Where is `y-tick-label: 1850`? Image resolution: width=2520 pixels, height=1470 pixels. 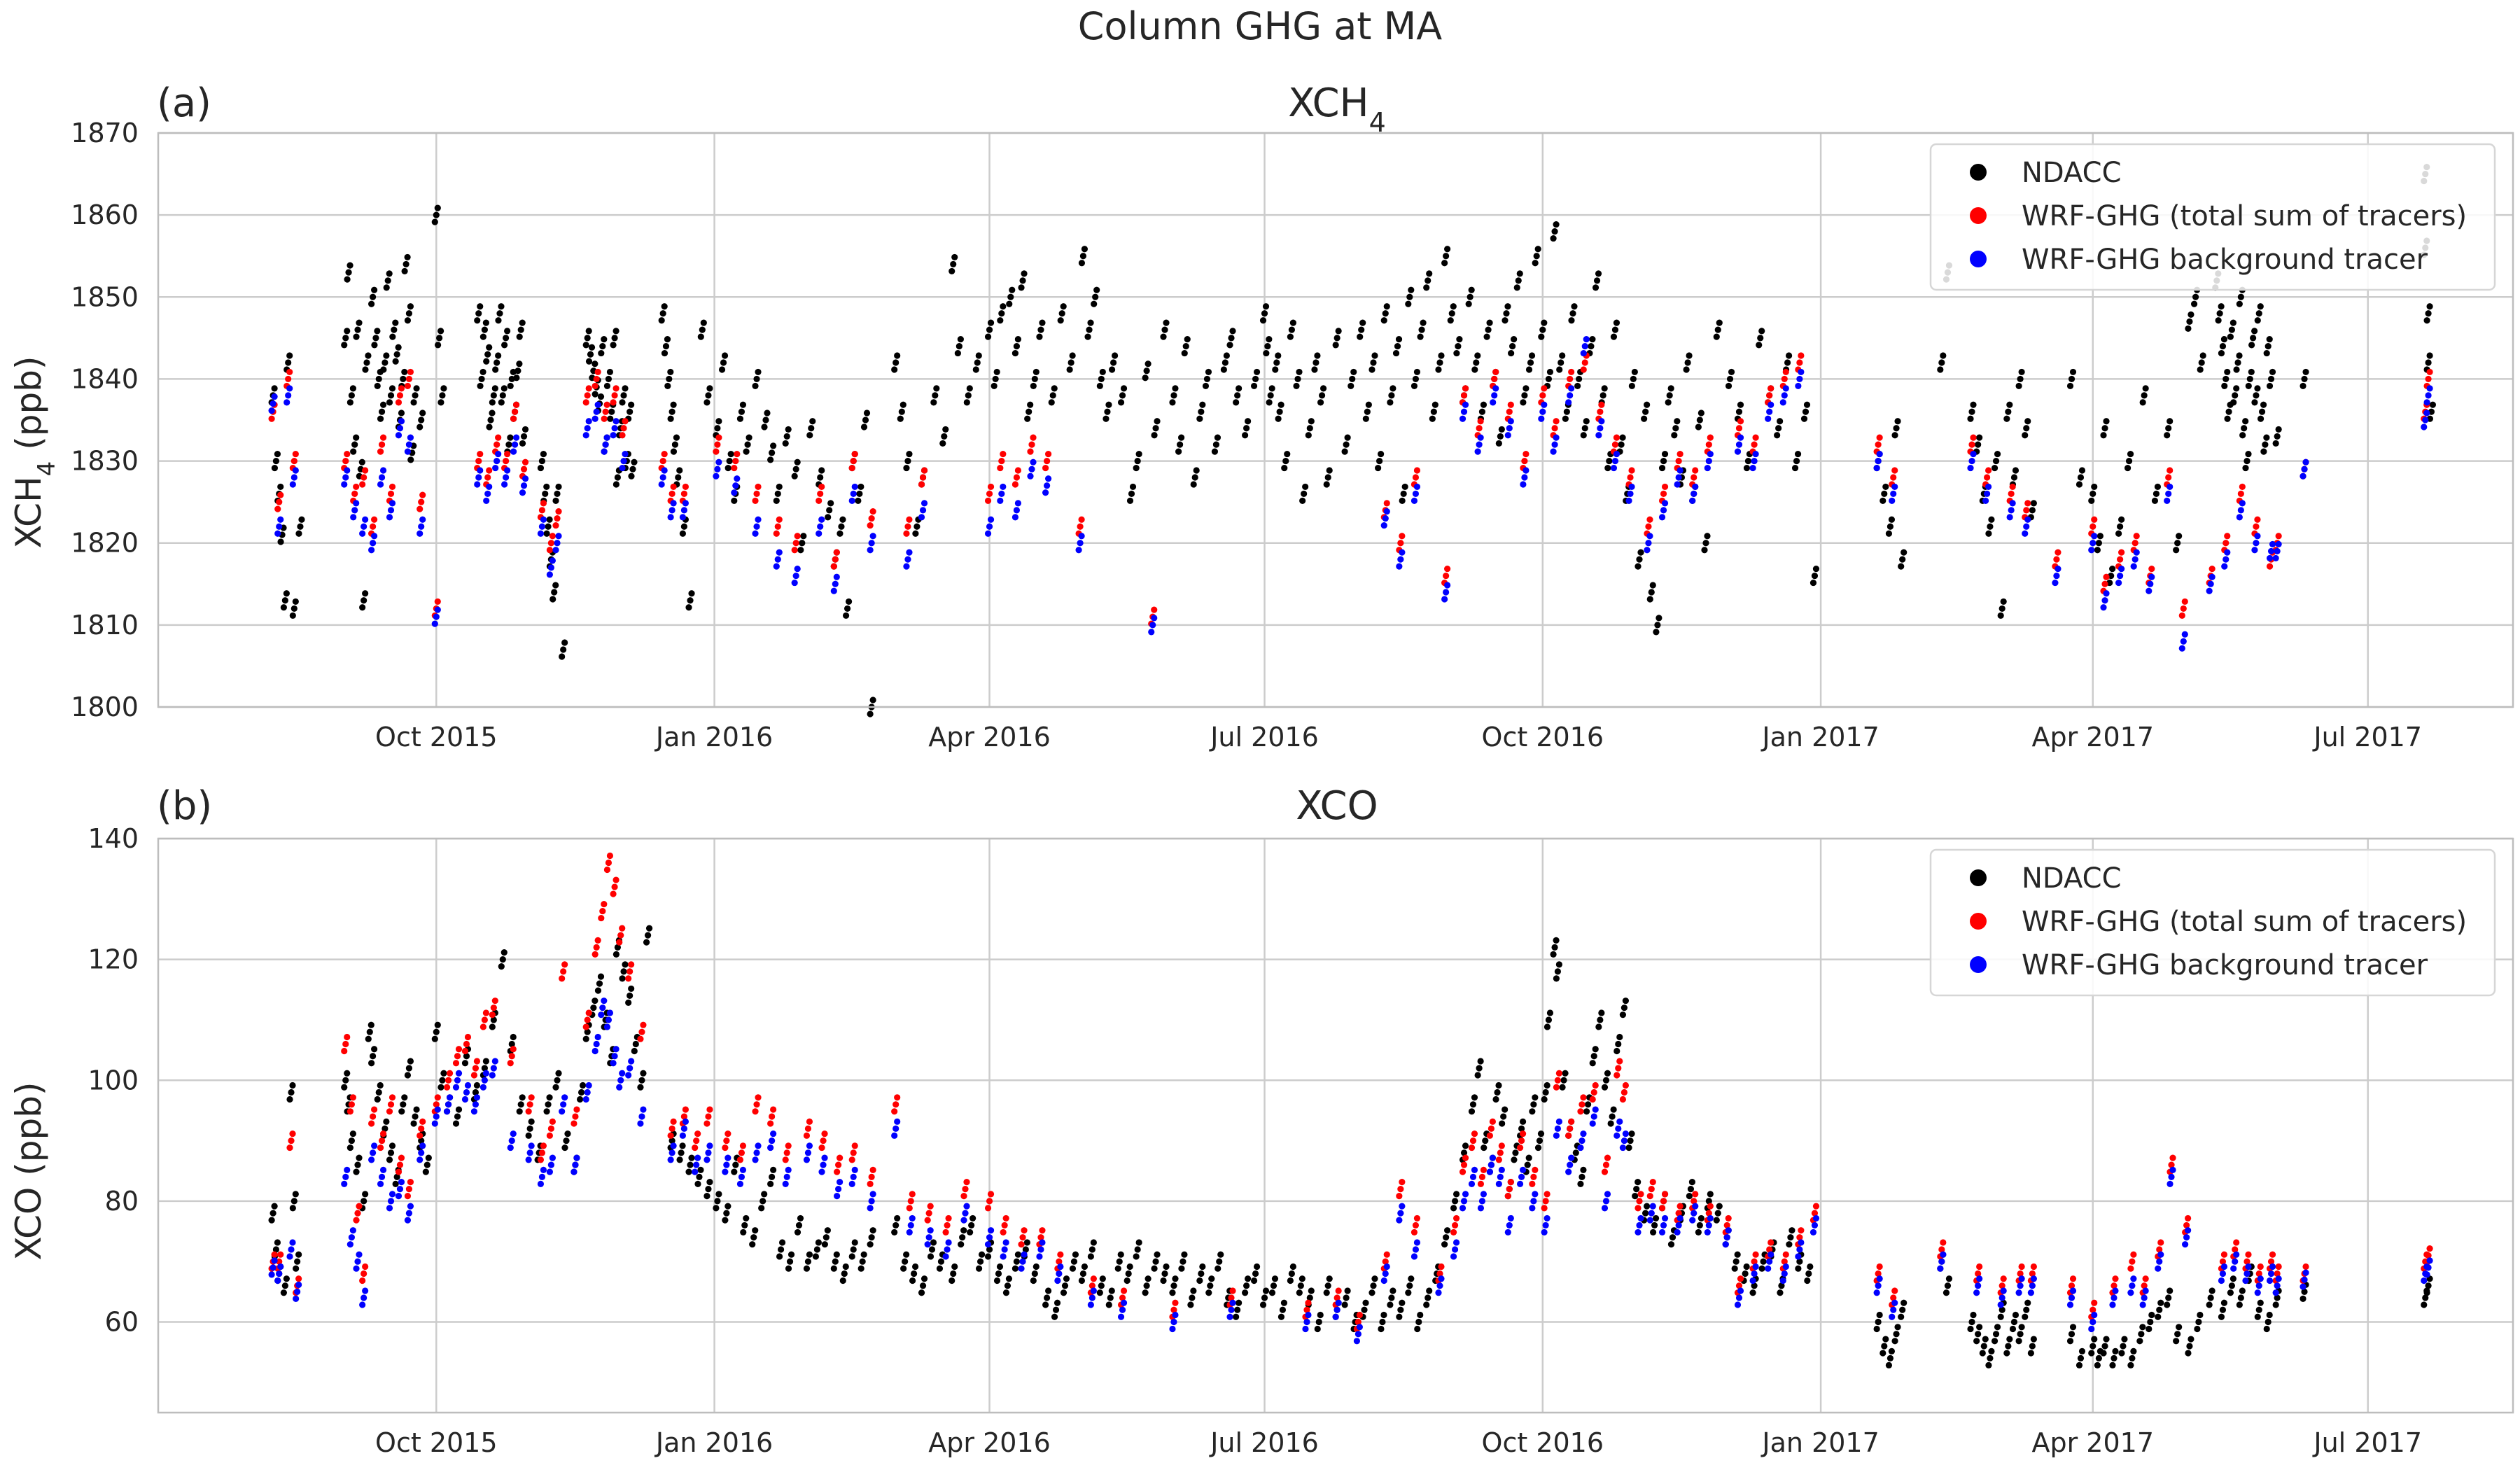
y-tick-label: 1850 is located at coordinates (105, 296).